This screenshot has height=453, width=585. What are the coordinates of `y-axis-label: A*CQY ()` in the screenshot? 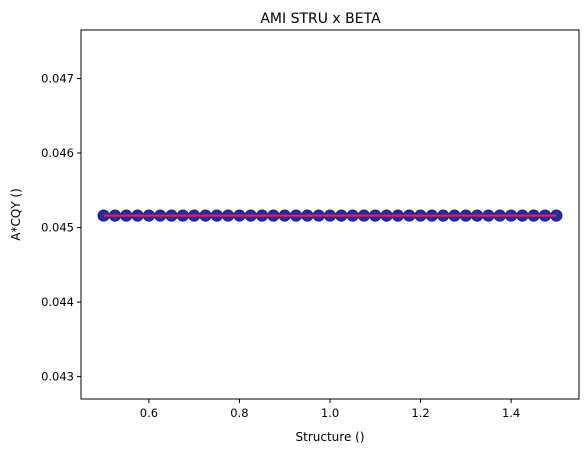 It's located at (16, 214).